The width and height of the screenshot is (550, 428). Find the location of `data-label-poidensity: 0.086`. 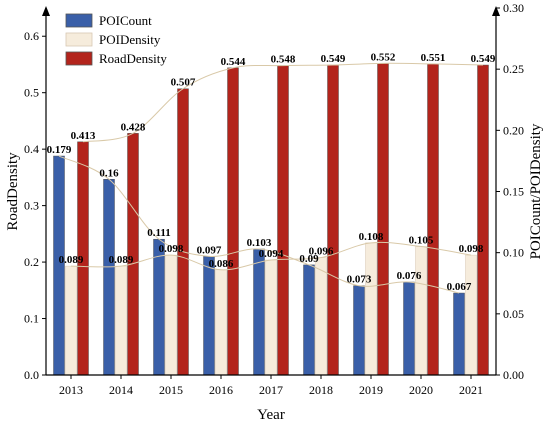

data-label-poidensity: 0.086 is located at coordinates (221, 264).